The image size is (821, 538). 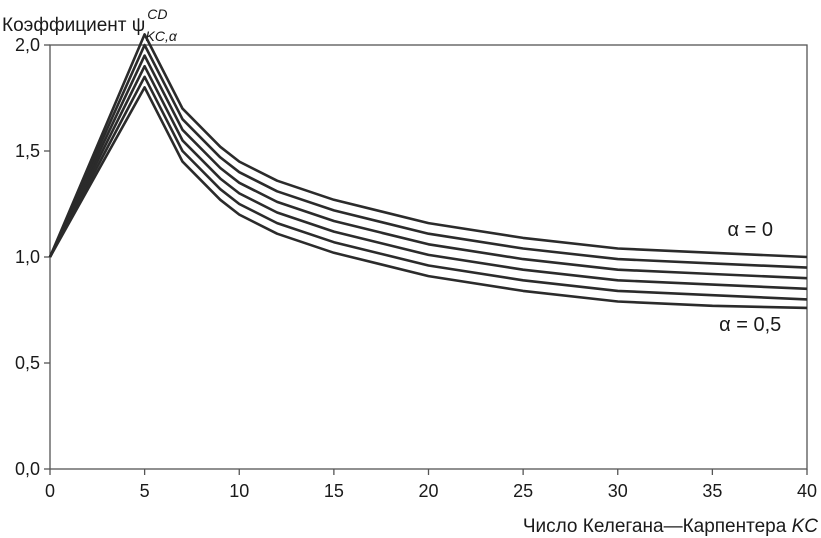 What do you see at coordinates (157, 14) in the screenshot?
I see `y-axis-label-sup: CD` at bounding box center [157, 14].